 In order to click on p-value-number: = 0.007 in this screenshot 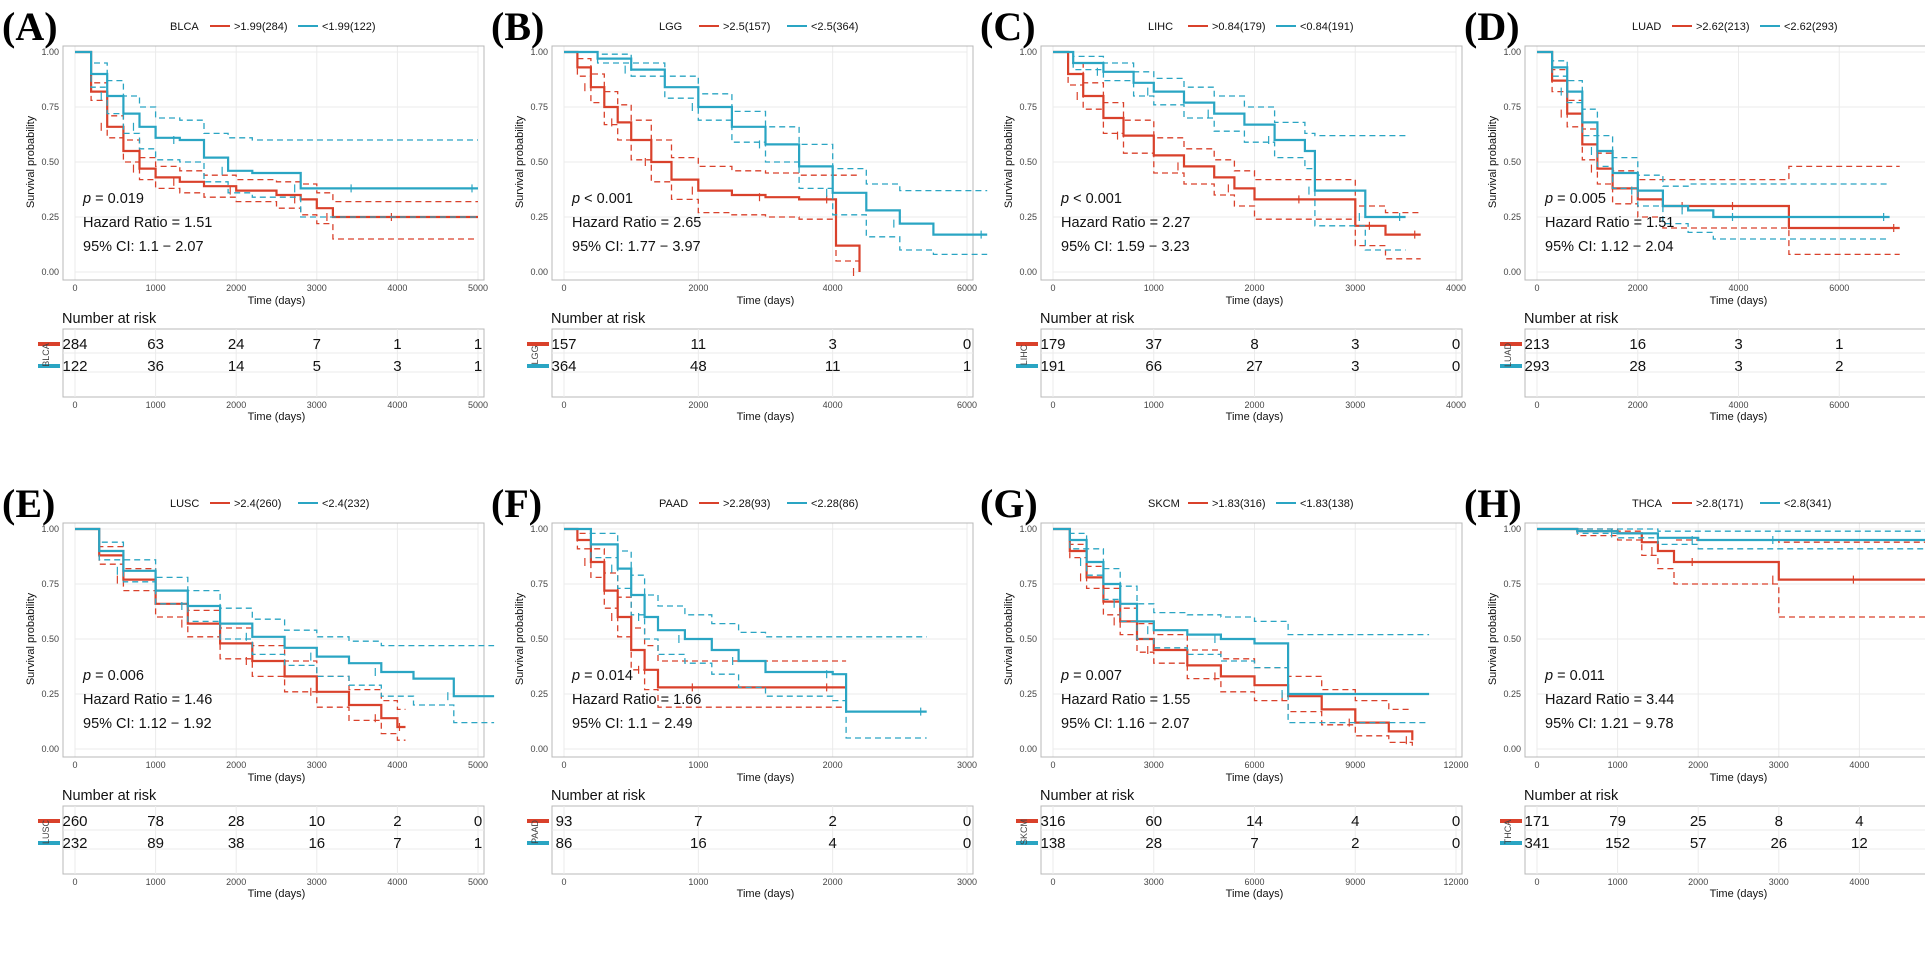, I will do `click(1095, 676)`.